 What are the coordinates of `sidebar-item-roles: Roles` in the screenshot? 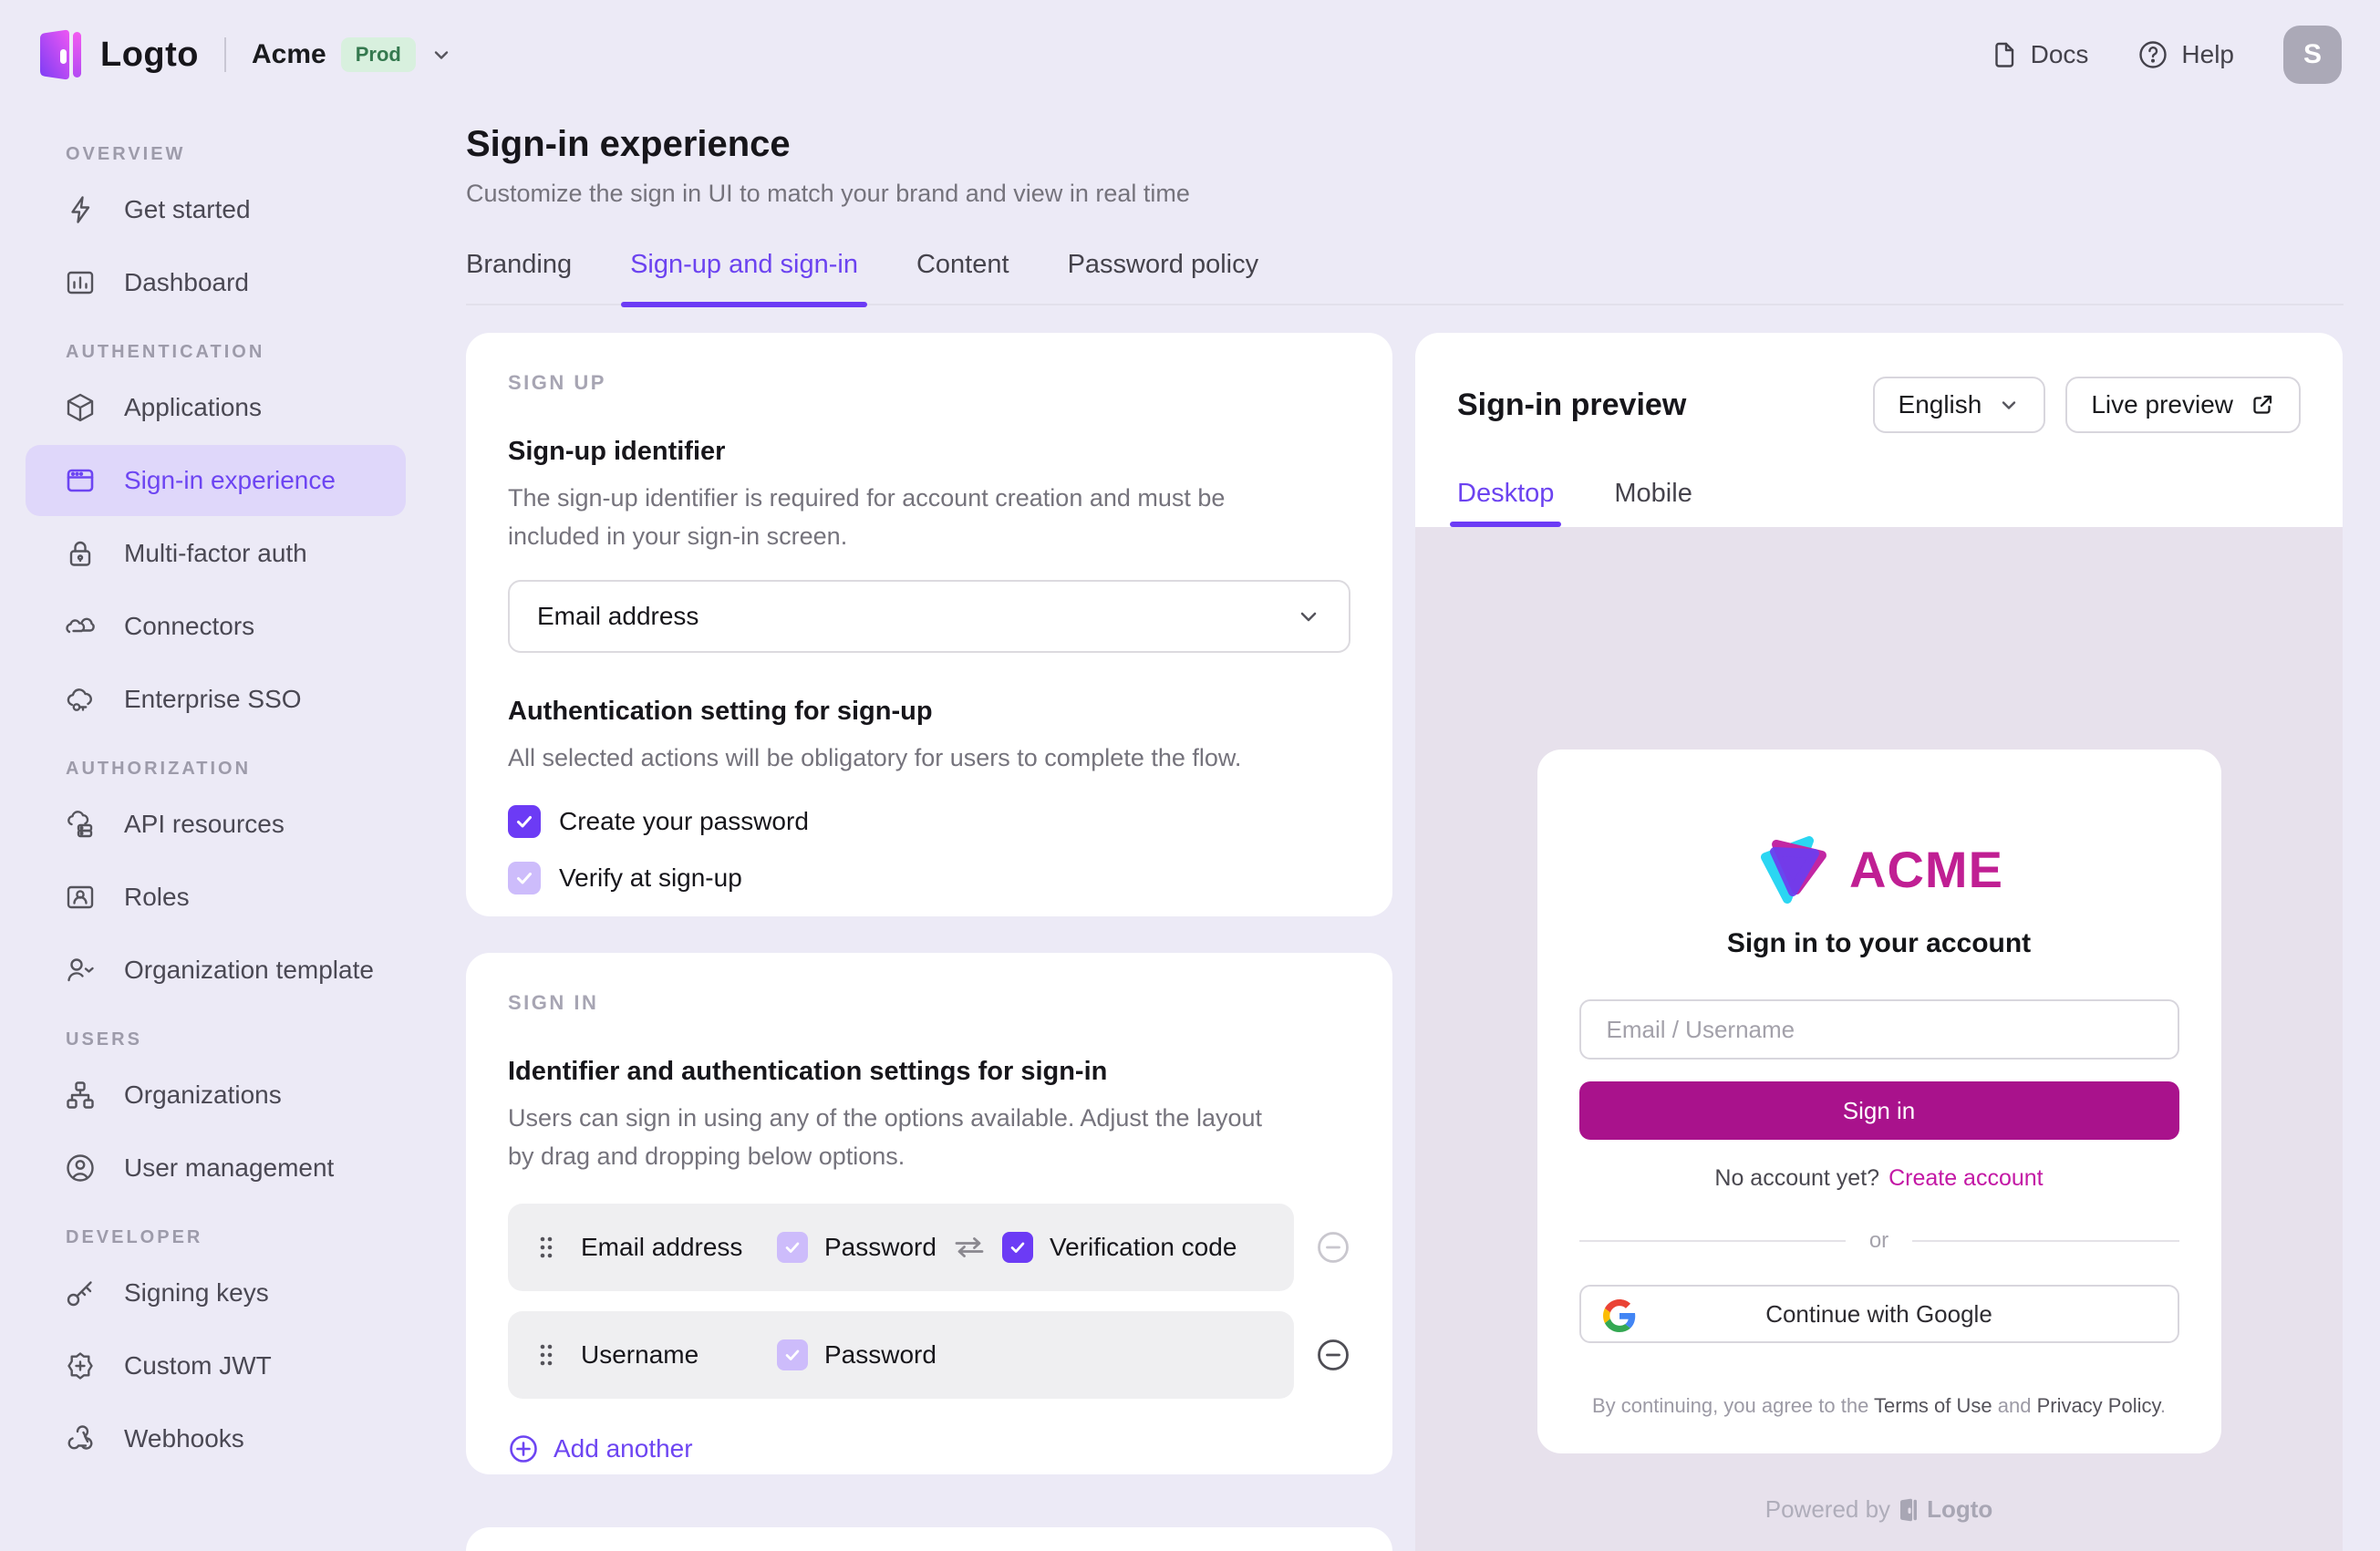 It's located at (216, 897).